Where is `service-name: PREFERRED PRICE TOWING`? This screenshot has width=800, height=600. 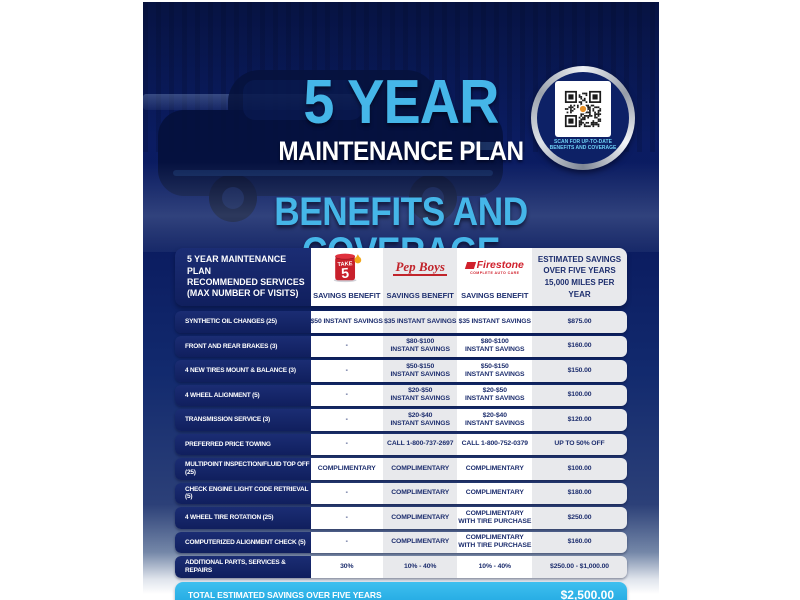
service-name: PREFERRED PRICE TOWING is located at coordinates (243, 444).